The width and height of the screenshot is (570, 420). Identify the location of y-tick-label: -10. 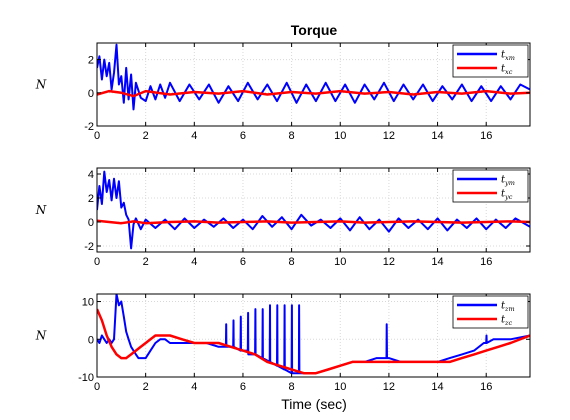
(86, 378).